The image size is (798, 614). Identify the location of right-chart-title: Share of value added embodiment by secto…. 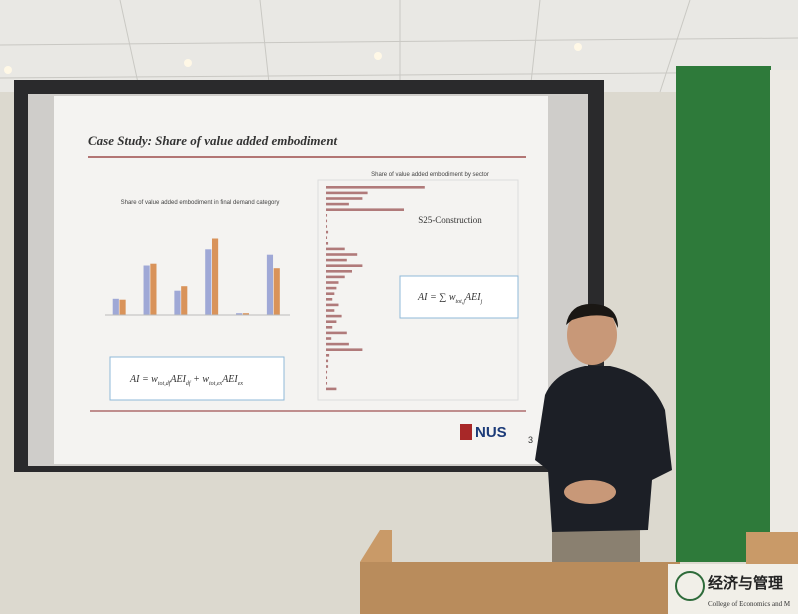
(430, 175).